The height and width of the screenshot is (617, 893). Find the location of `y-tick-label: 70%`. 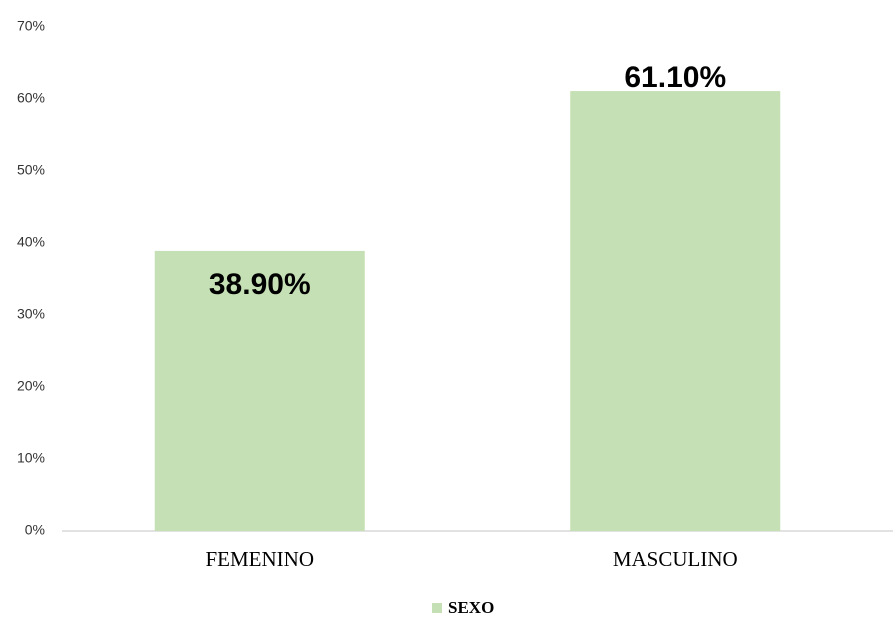

y-tick-label: 70% is located at coordinates (31, 26).